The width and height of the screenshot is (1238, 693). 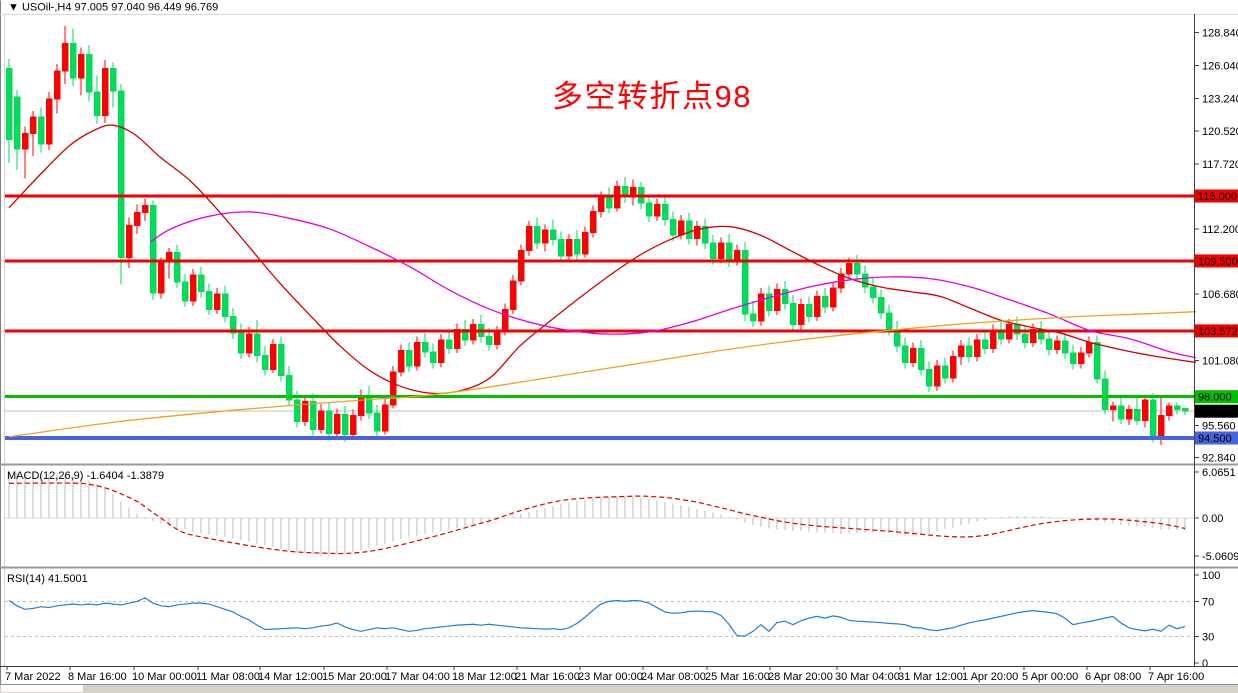 I want to click on price-axis-label: 112.200, so click(x=1220, y=230).